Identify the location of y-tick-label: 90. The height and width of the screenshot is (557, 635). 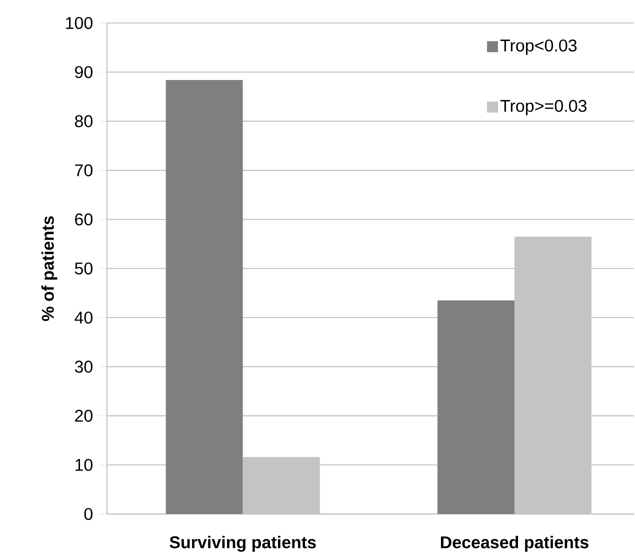
(83, 72).